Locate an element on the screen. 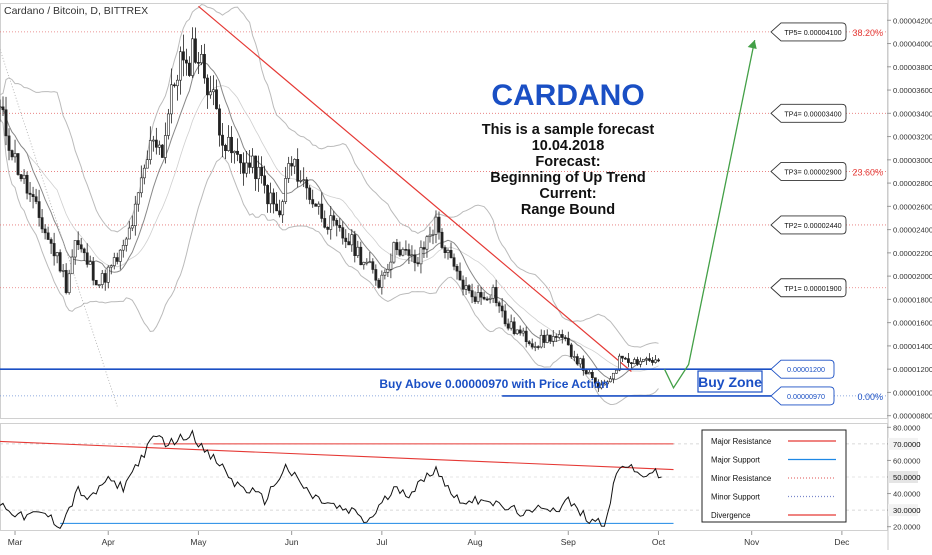 This screenshot has width=932, height=555. legend-label: Minor Support is located at coordinates (736, 497).